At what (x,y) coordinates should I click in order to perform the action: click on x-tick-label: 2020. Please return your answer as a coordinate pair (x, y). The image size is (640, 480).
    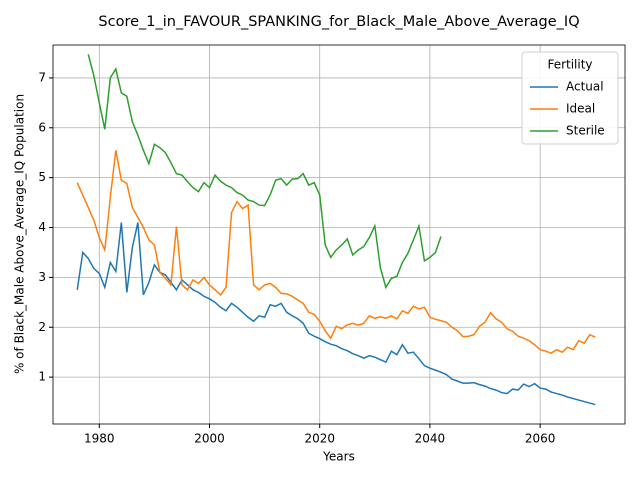
    Looking at the image, I should click on (319, 439).